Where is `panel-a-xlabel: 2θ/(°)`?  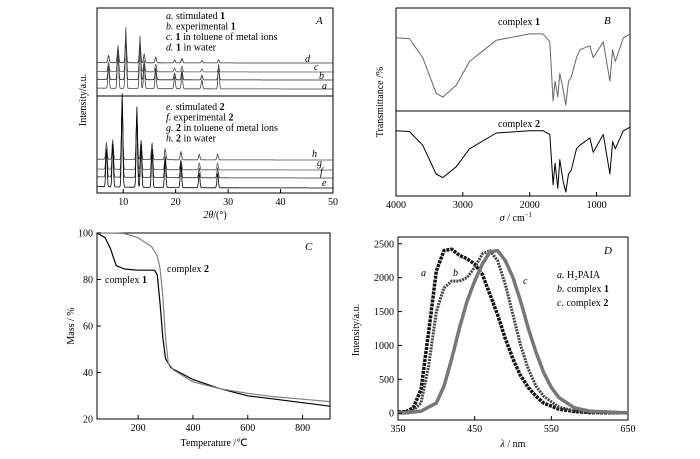
panel-a-xlabel: 2θ/(°) is located at coordinates (214, 215).